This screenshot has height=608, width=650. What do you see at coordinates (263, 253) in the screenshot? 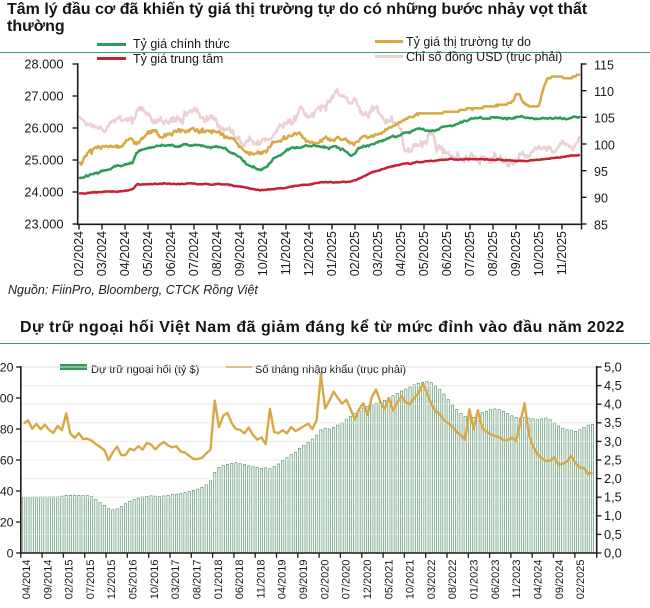
I see `svg-text: 10/2024` at bounding box center [263, 253].